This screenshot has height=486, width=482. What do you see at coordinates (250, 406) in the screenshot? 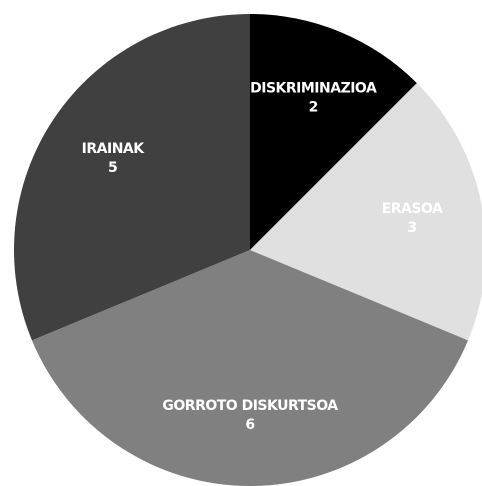
I see `slice-label: GORROTO DISKURTSOA` at bounding box center [250, 406].